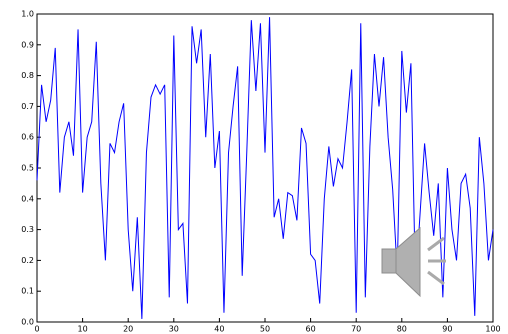  I want to click on y-tick-label: 0.0, so click(27, 322).